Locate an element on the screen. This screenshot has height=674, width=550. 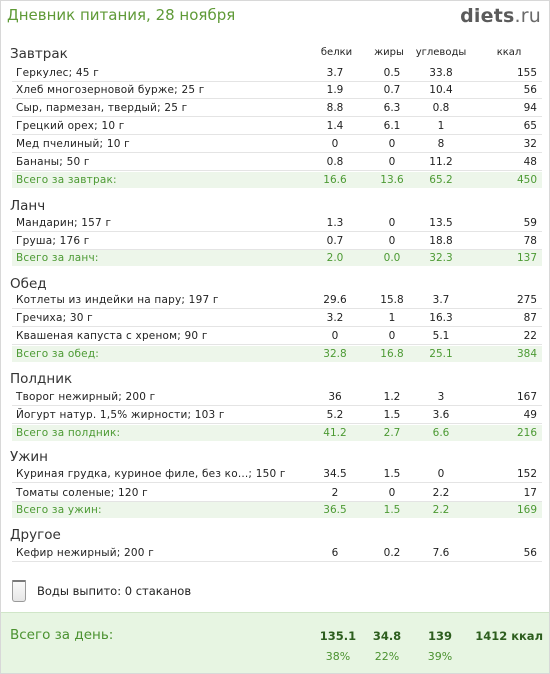
day-protein-pct: 38% is located at coordinates (338, 656).